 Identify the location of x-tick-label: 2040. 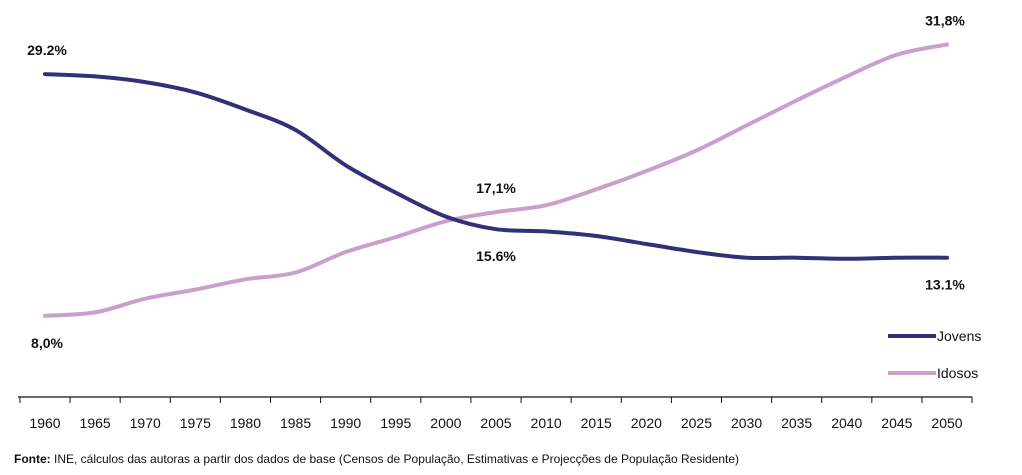
(846, 423).